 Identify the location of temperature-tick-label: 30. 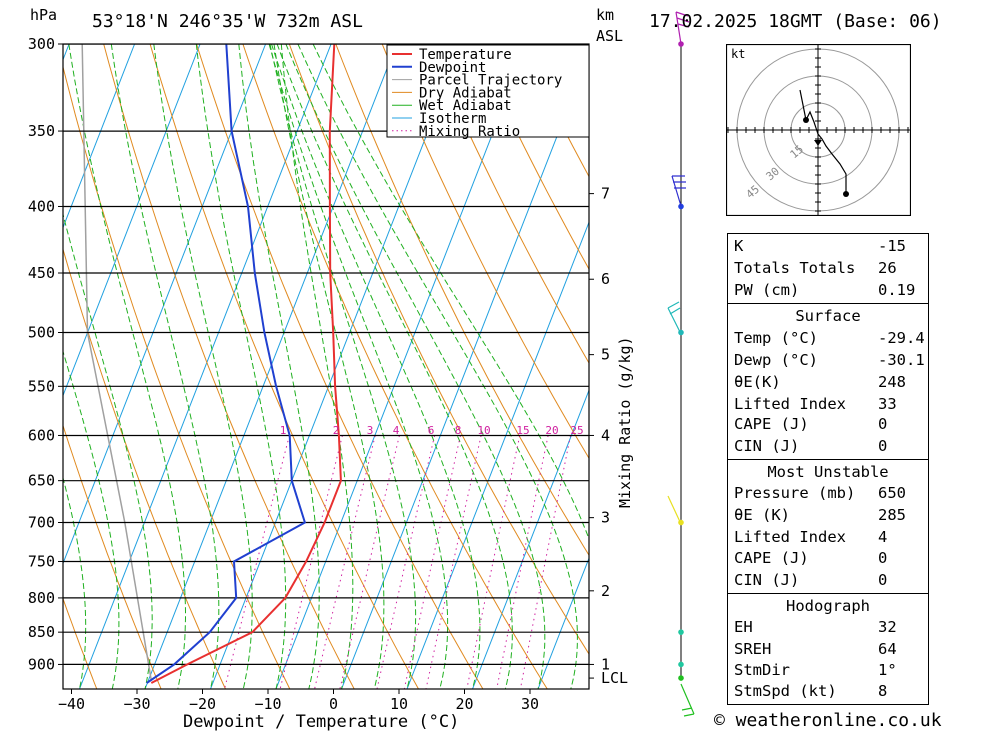
(530, 704).